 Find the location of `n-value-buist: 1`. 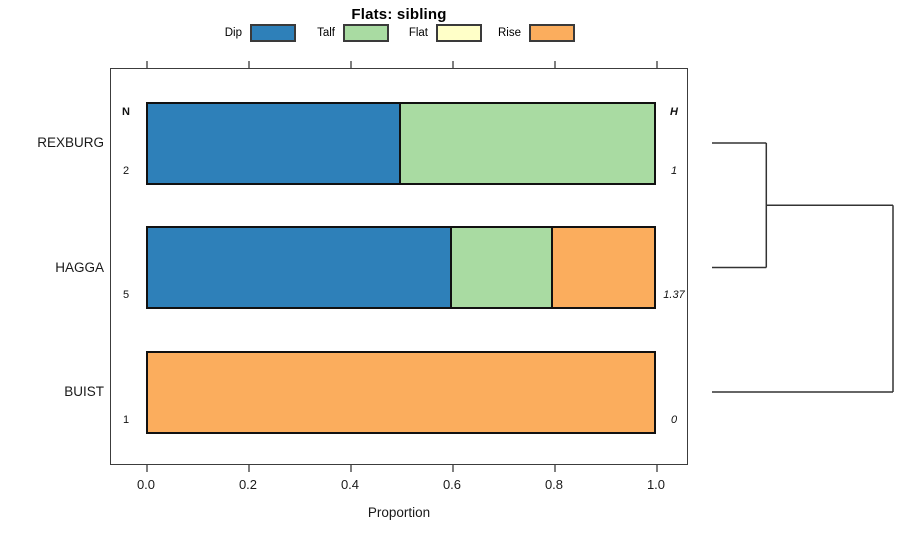

n-value-buist: 1 is located at coordinates (126, 419).